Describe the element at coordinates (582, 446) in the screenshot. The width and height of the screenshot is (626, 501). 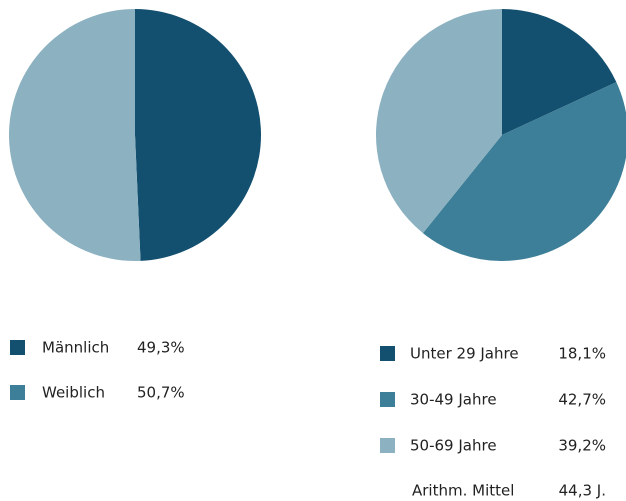
I see `value-label: 39,2%` at that location.